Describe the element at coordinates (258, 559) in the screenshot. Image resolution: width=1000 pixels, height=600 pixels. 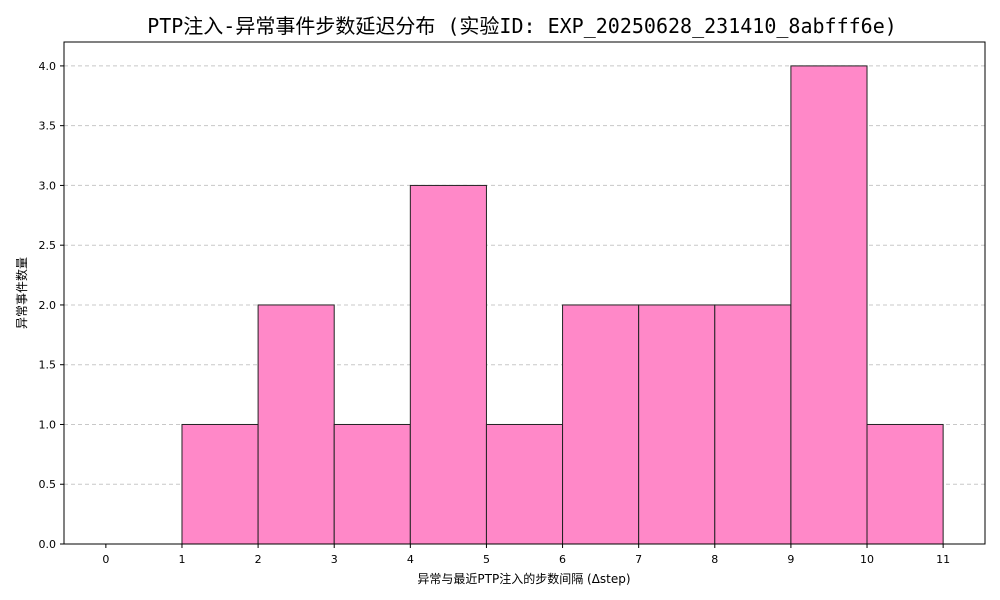
I see `x-tick-label: 2` at that location.